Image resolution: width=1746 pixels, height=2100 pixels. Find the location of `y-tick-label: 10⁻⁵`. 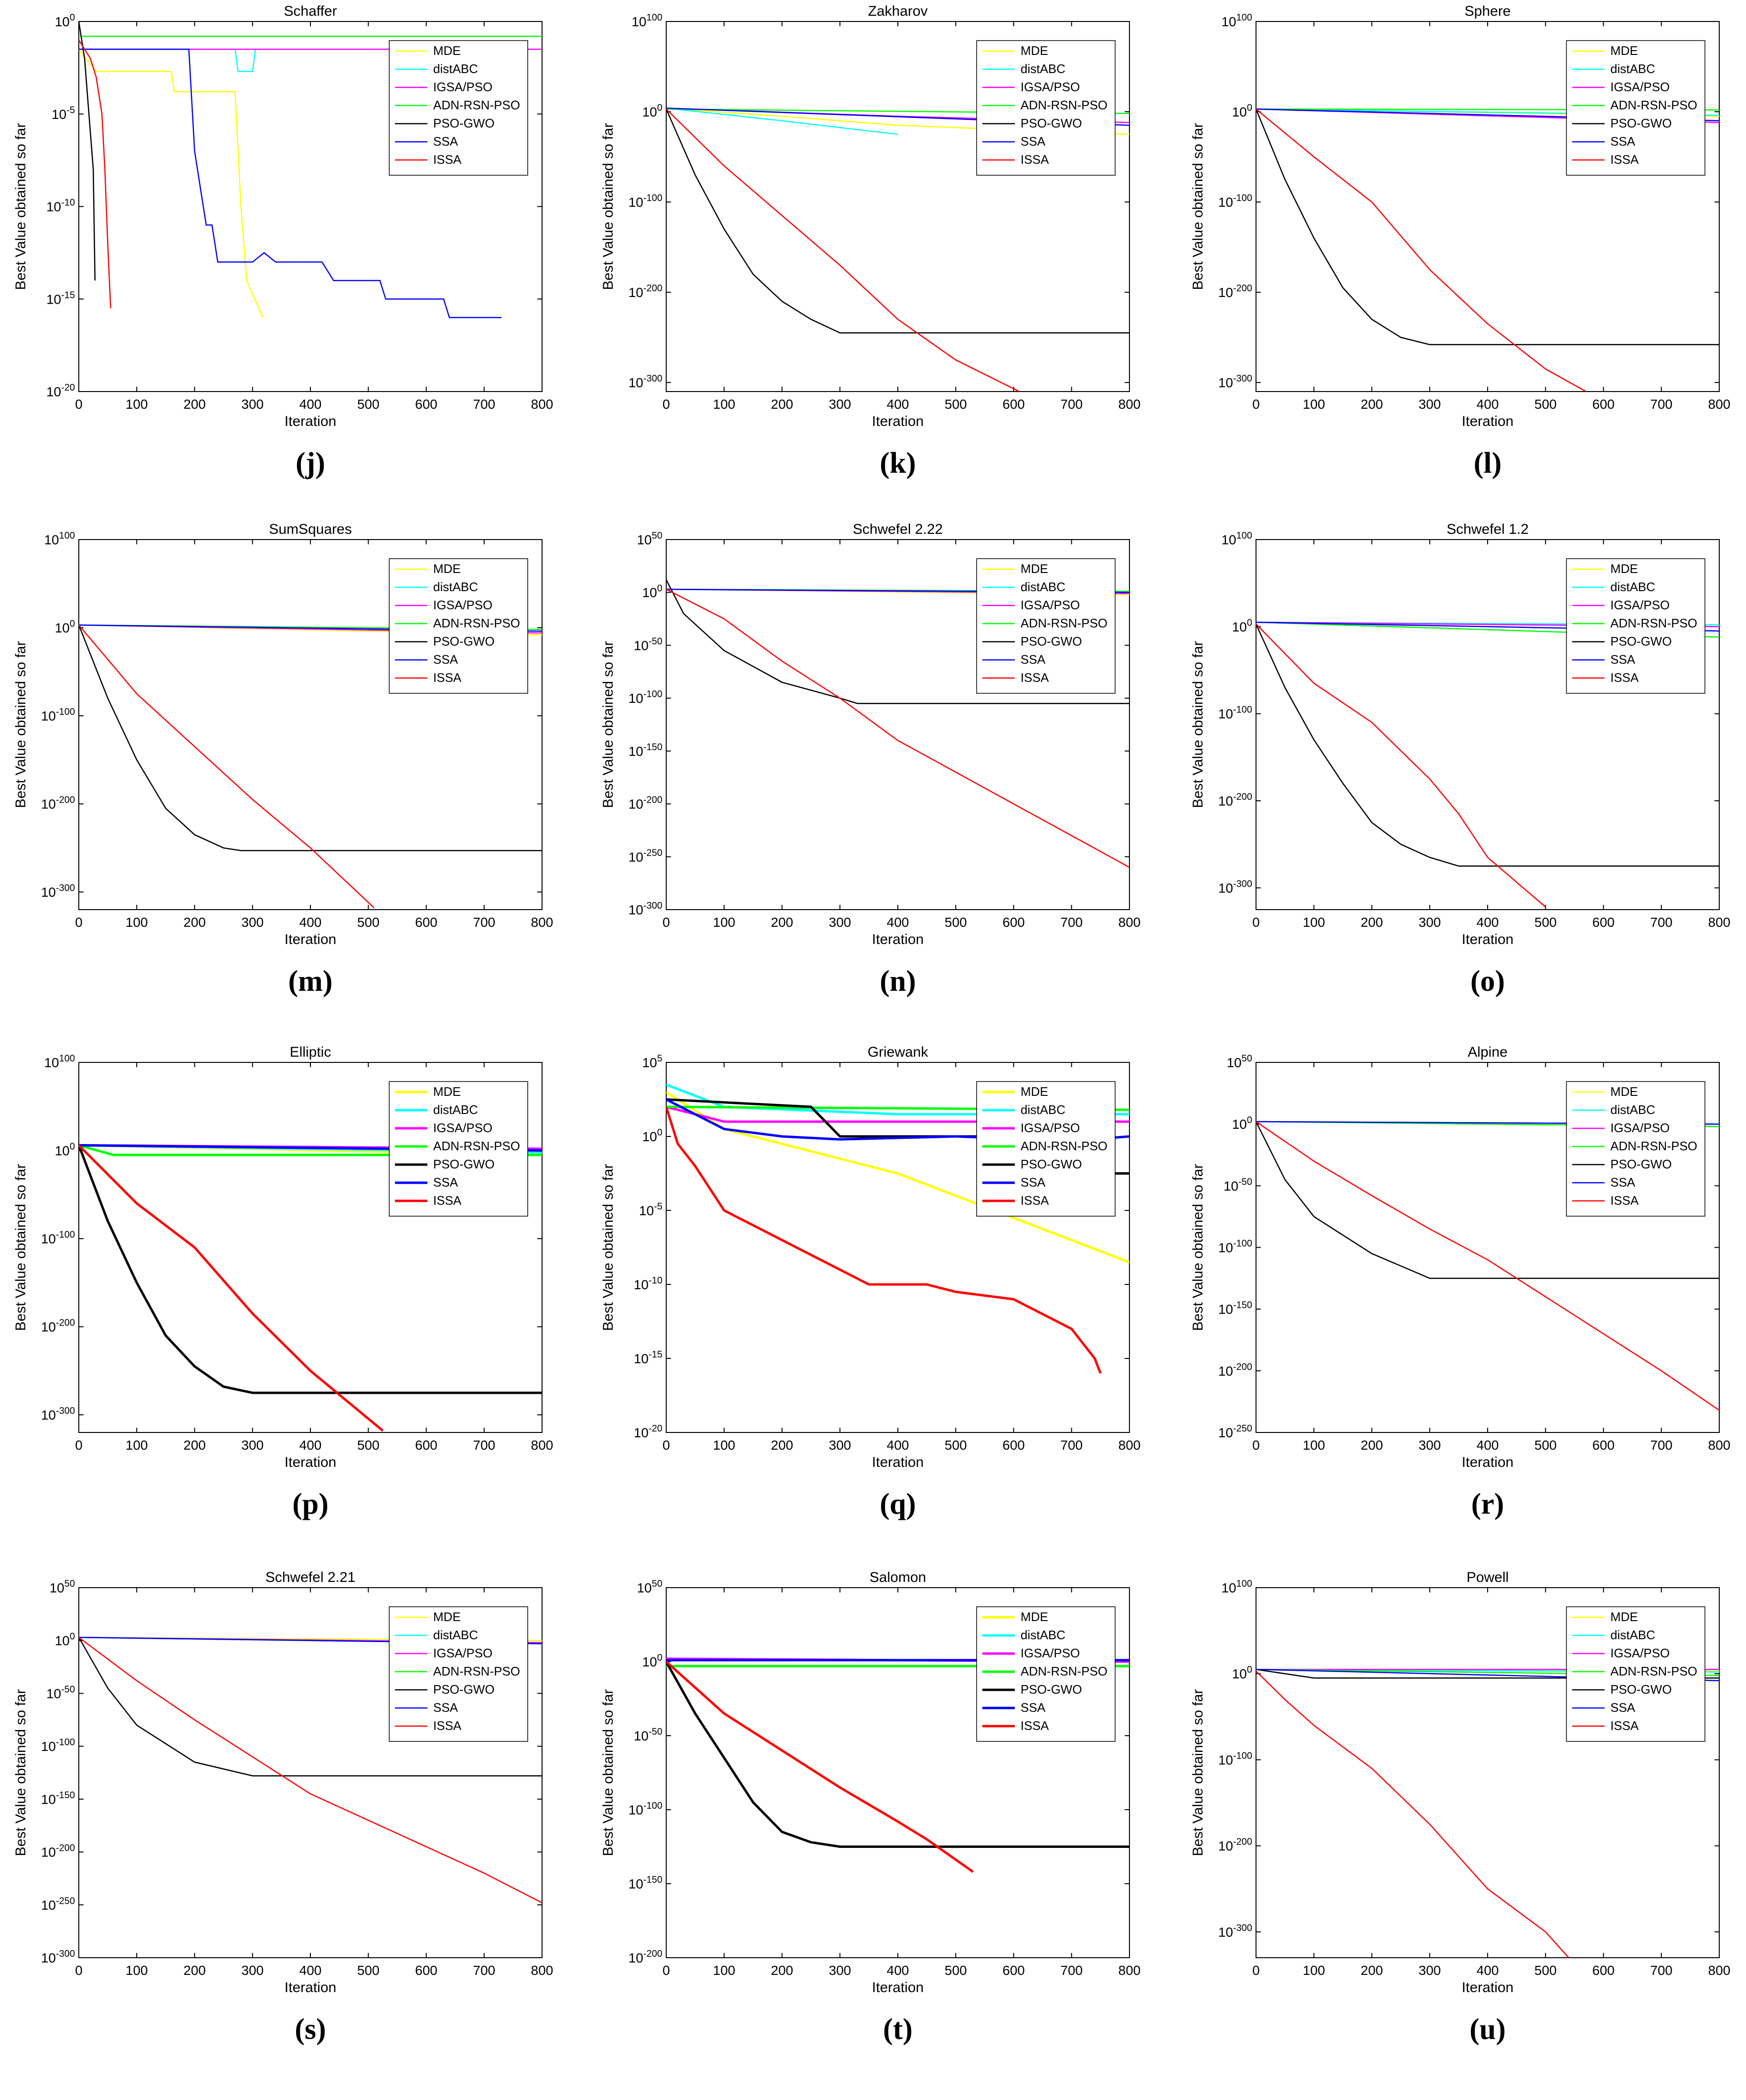

y-tick-label: 10⁻⁵ is located at coordinates (63, 113).